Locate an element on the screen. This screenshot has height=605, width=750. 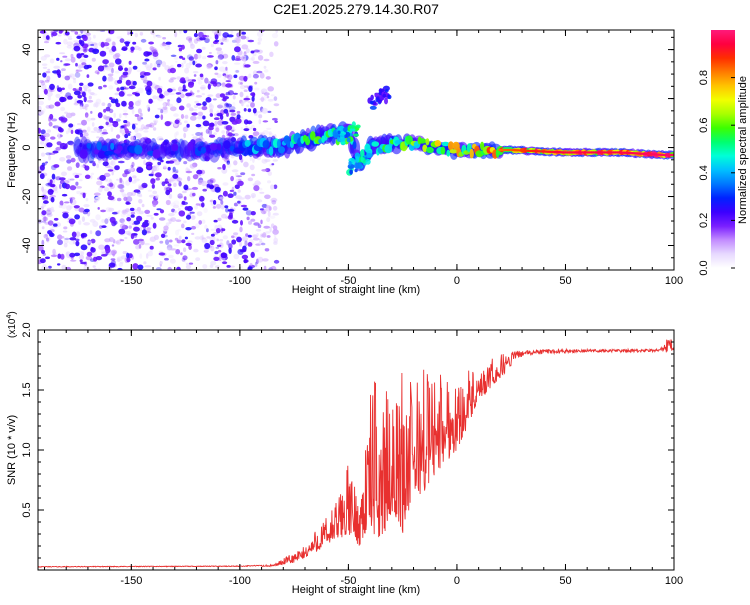
snr-y-label: SNR (10 * v/v) is located at coordinates (12, 450).